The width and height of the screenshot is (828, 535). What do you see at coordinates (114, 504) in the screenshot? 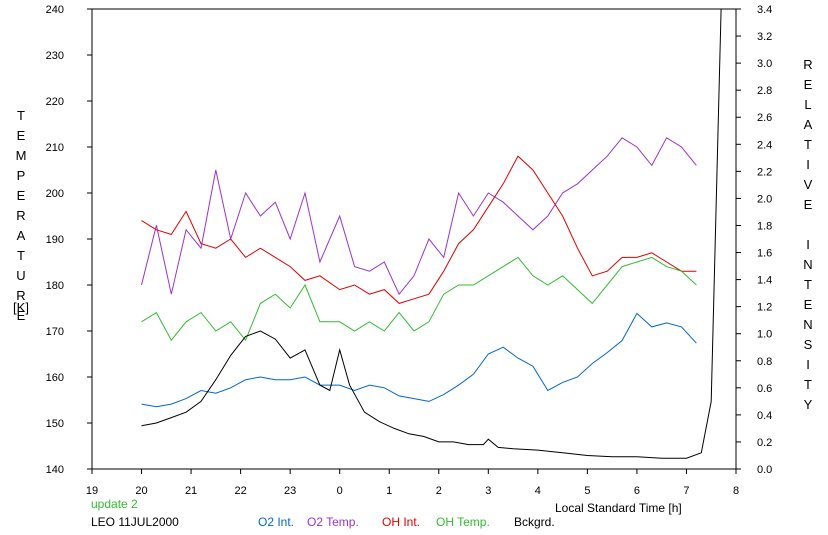
I see `update-label: update 2` at bounding box center [114, 504].